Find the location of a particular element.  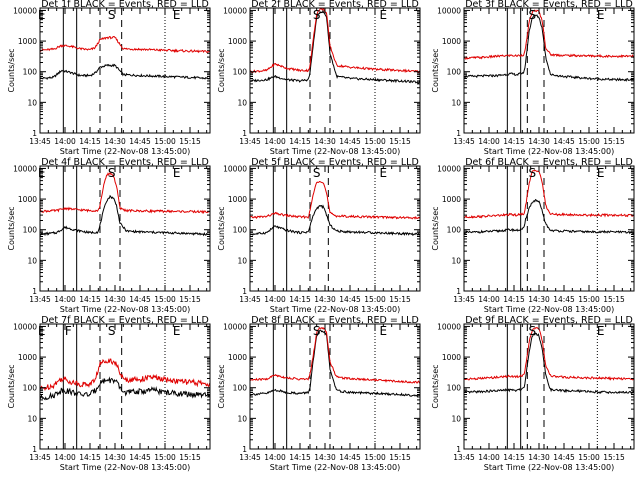

panel-title: Det 7f BLACK = Events, RED = LLD is located at coordinates (125, 320).